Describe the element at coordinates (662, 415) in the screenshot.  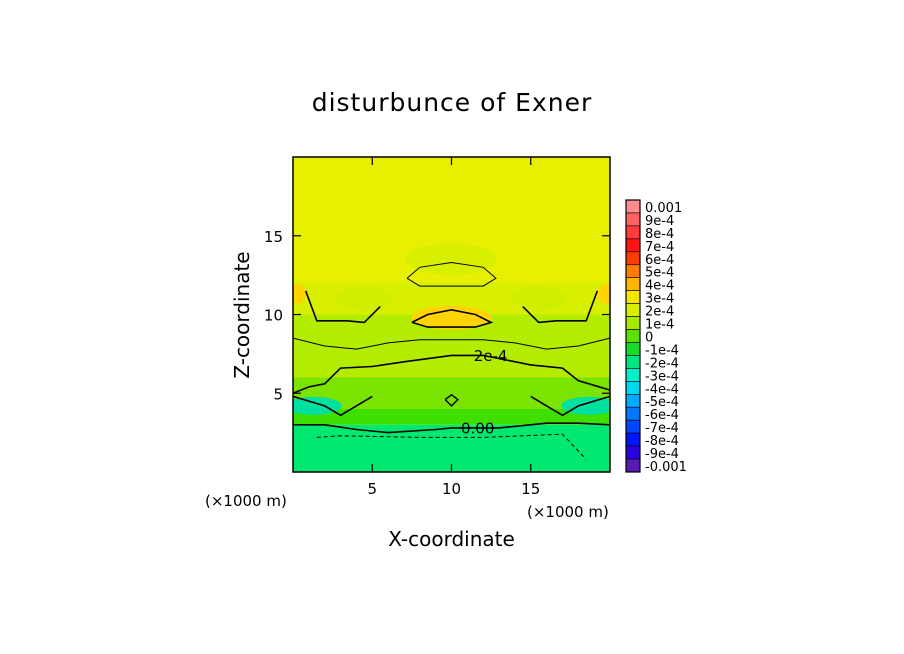
I see `colorbar-label-16: -6e-4` at that location.